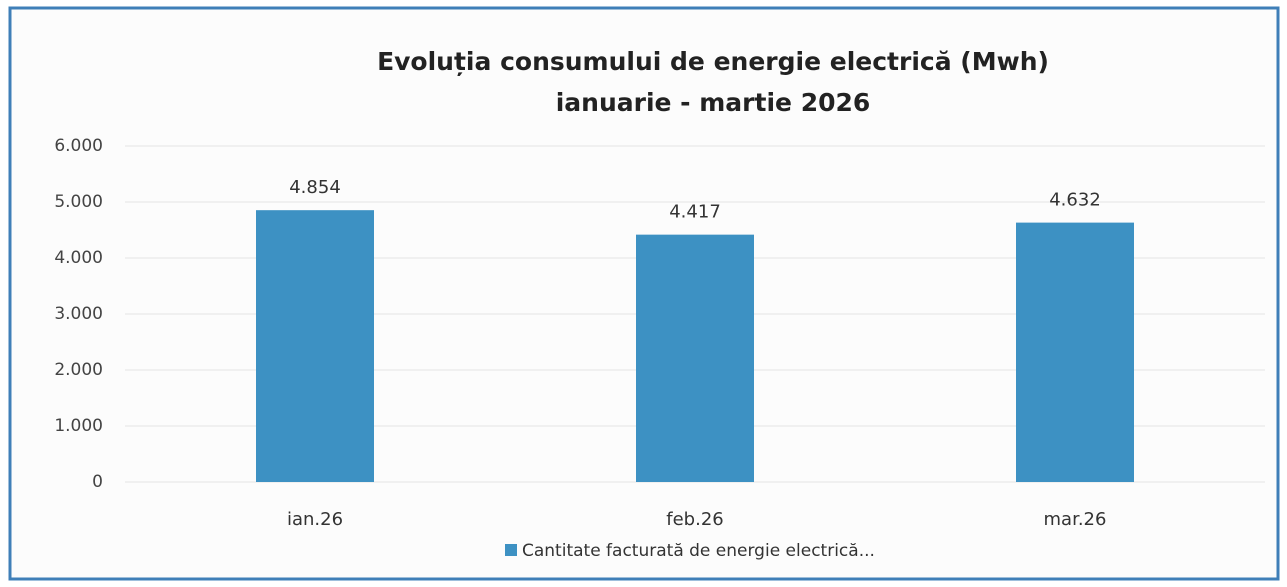  I want to click on data-label: 4.417, so click(695, 212).